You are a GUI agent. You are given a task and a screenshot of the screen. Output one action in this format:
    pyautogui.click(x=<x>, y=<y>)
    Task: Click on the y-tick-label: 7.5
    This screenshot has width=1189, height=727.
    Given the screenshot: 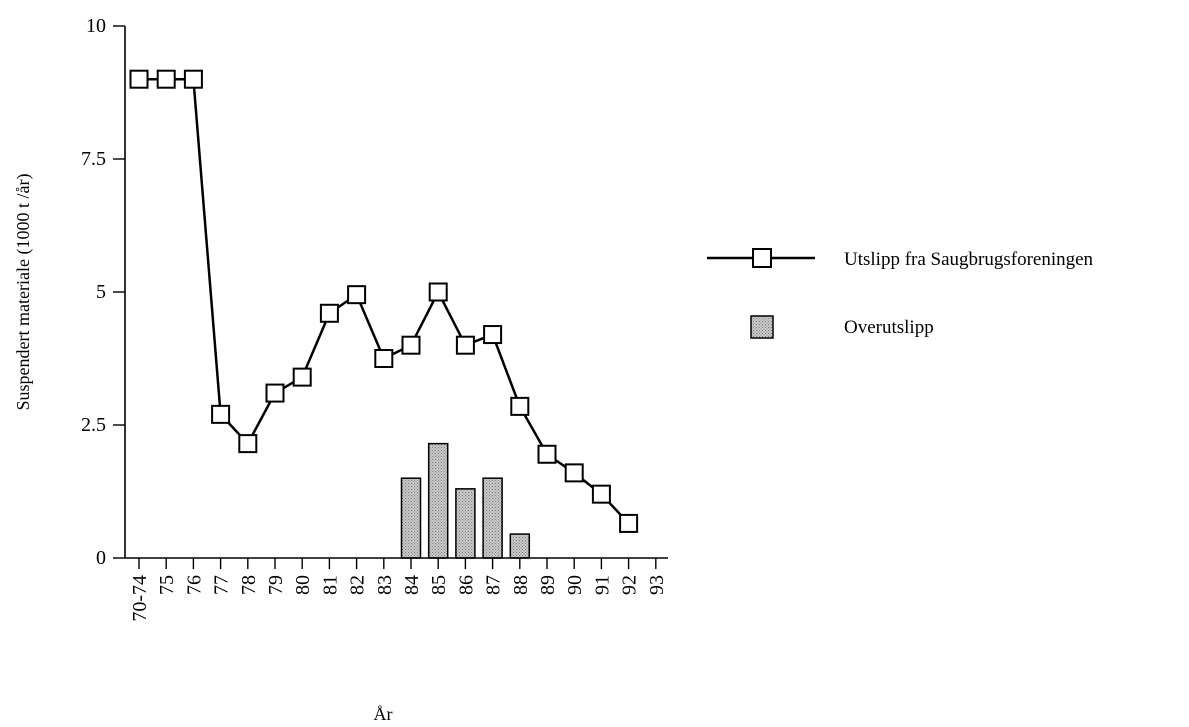 What is the action you would take?
    pyautogui.click(x=93, y=159)
    